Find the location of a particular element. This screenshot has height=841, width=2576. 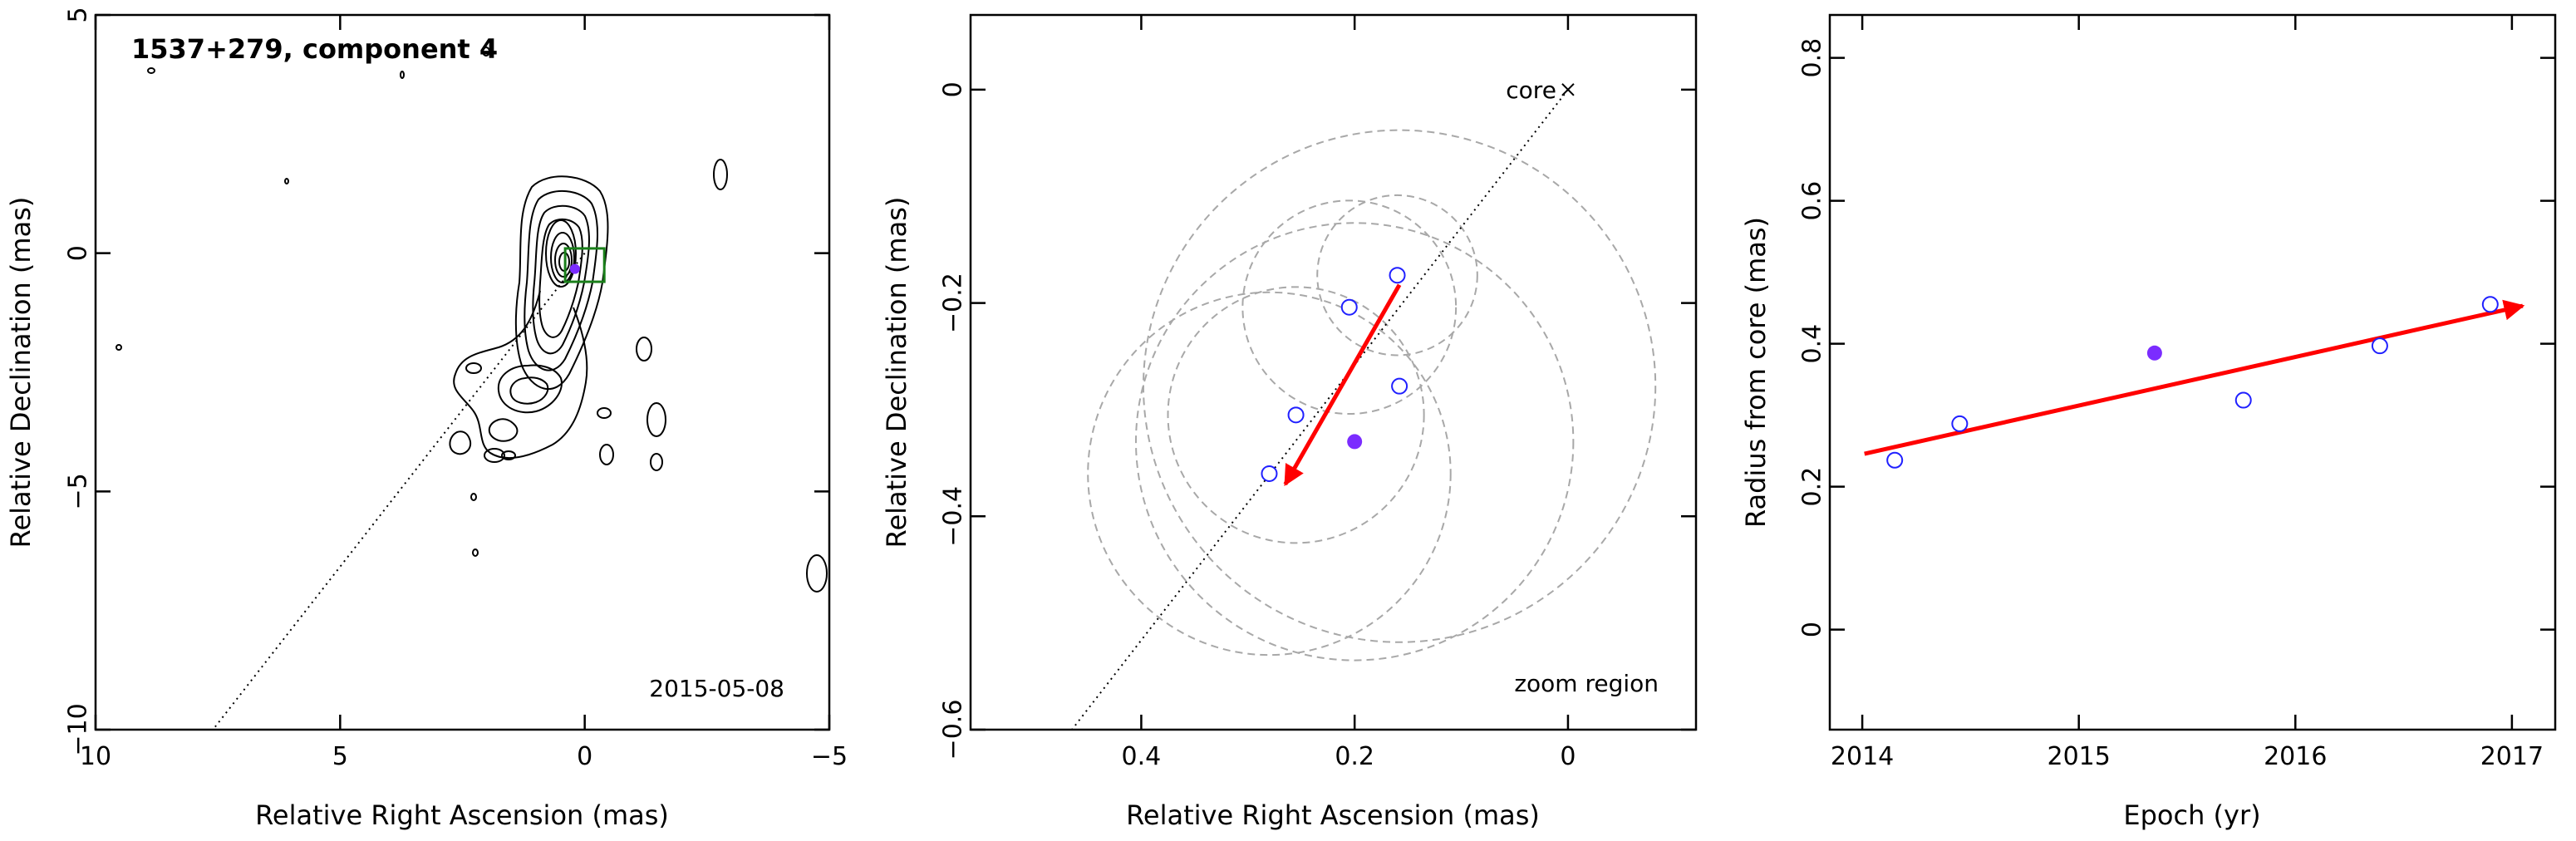

fit-arrow is located at coordinates (2194, 377).